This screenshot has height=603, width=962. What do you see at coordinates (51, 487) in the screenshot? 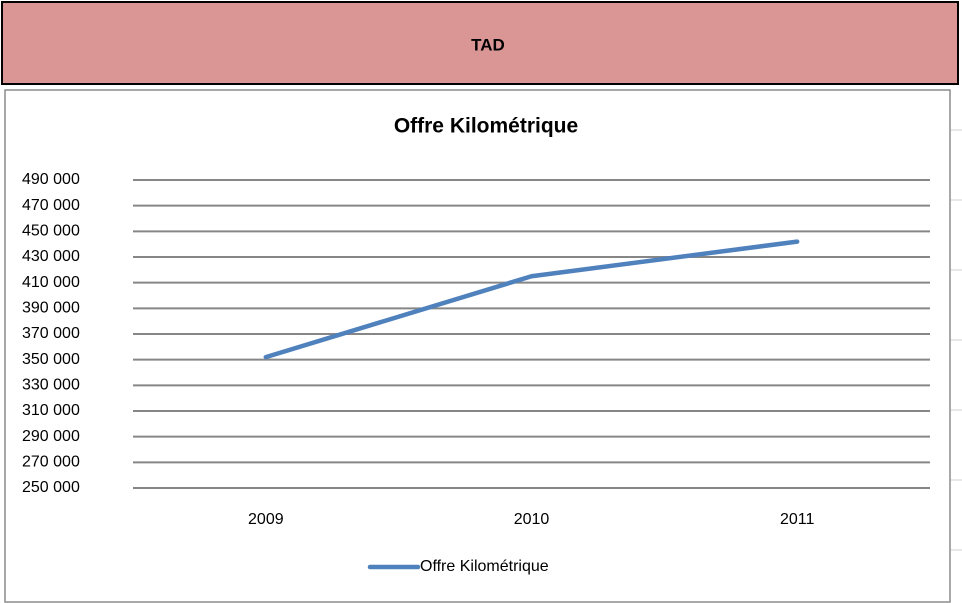
I see `y-tick-label: 250 000` at bounding box center [51, 487].